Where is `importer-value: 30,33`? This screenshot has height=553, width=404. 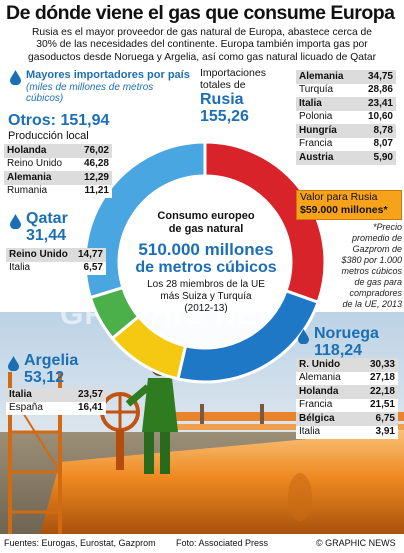 importer-value: 30,33 is located at coordinates (382, 364).